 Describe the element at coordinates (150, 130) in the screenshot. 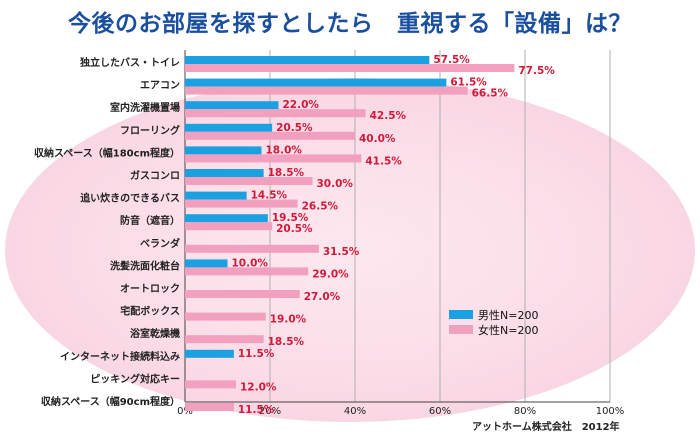

I see `category-label: フローリング` at that location.